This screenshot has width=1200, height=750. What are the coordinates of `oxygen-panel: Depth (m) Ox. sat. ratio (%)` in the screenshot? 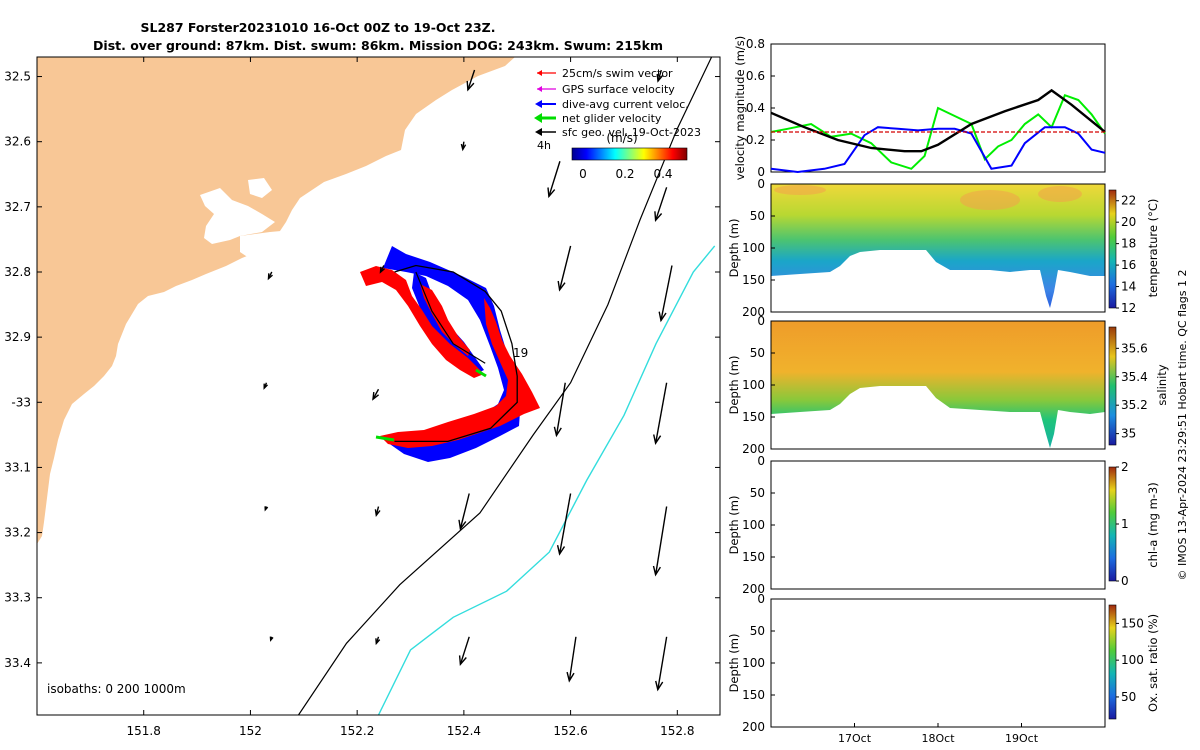 It's located at (943, 663).